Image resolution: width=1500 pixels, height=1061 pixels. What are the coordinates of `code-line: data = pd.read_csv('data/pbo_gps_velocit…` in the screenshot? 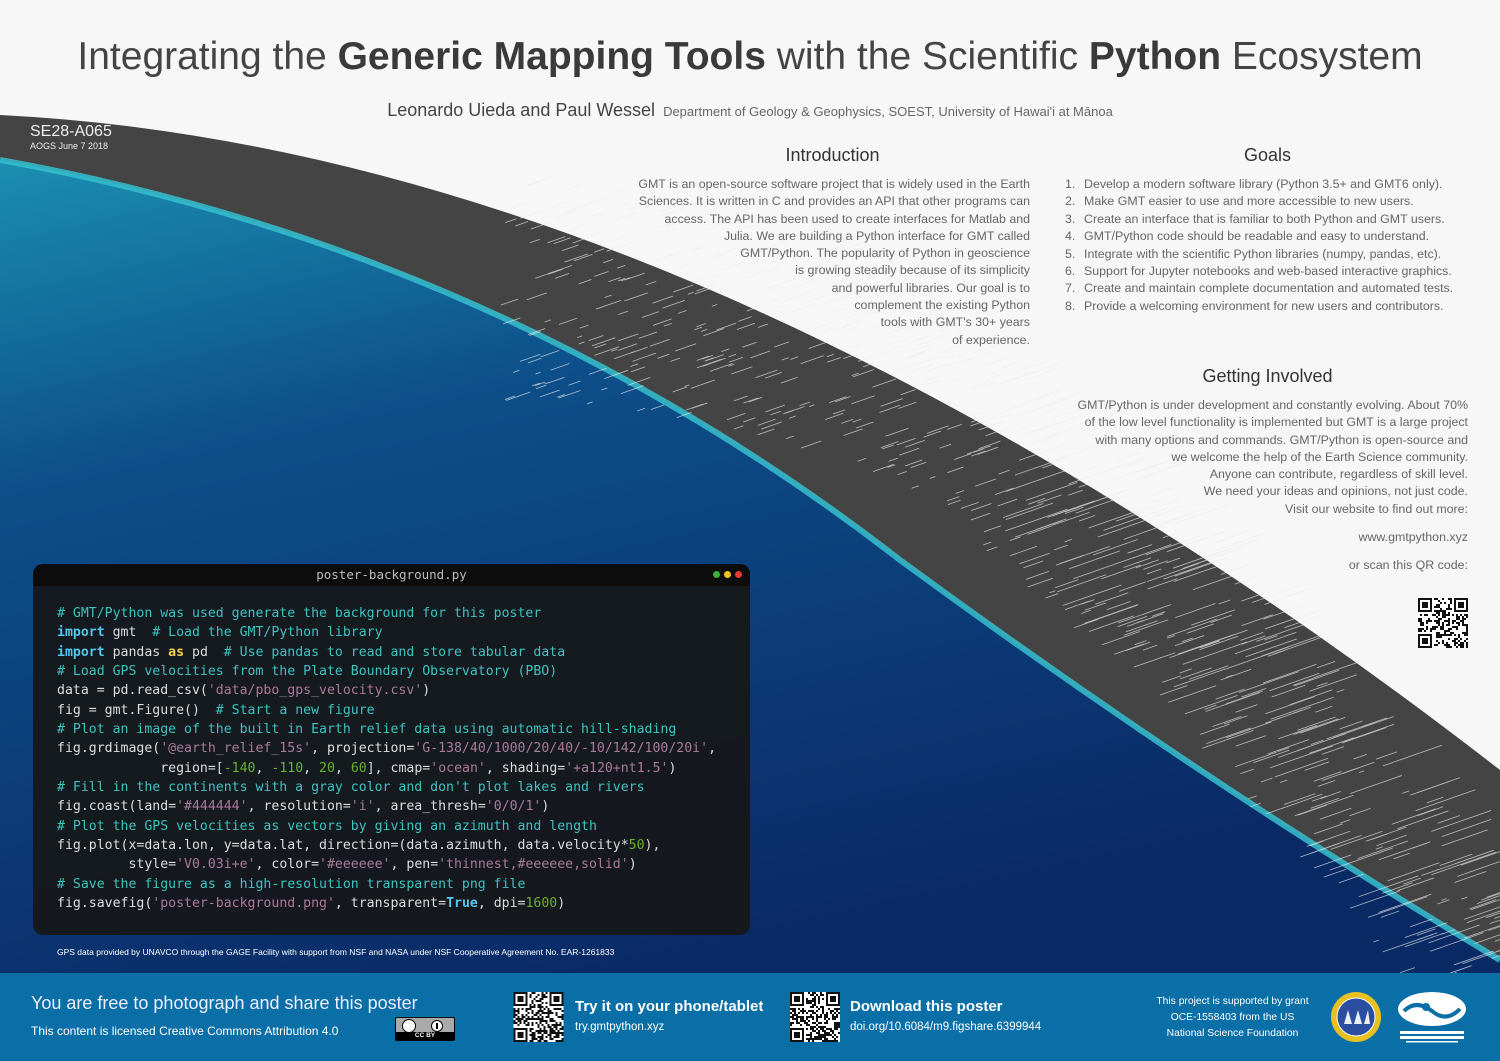 It's located at (403, 690).